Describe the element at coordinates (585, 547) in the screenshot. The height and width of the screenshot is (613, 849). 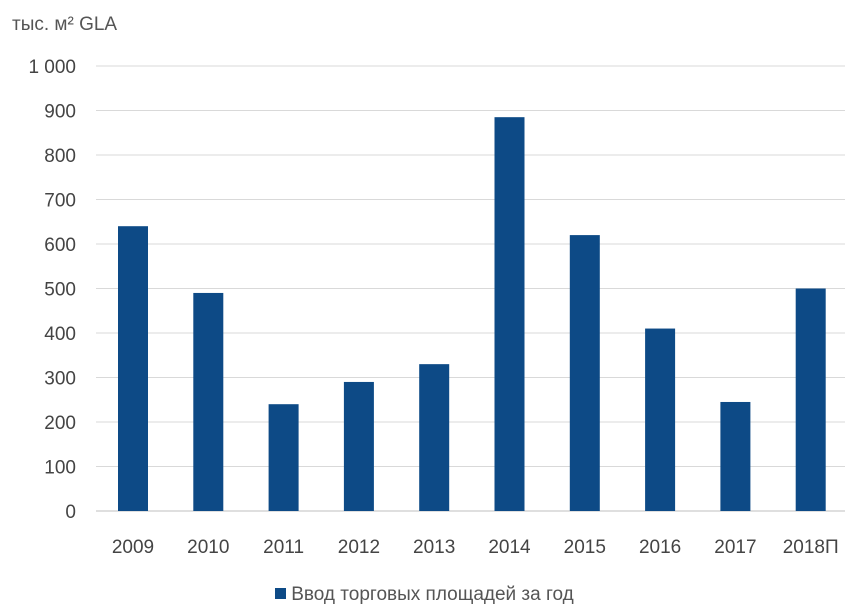
I see `x-tick-label: 2015` at that location.